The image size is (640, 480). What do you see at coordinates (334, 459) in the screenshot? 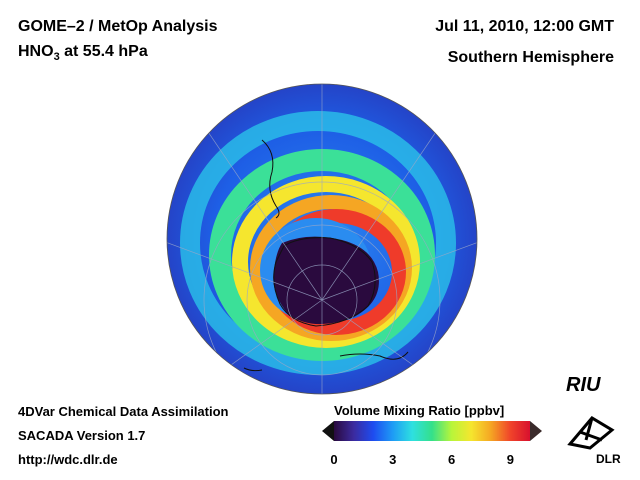
I see `colorbar-tick-label: 0` at bounding box center [334, 459].